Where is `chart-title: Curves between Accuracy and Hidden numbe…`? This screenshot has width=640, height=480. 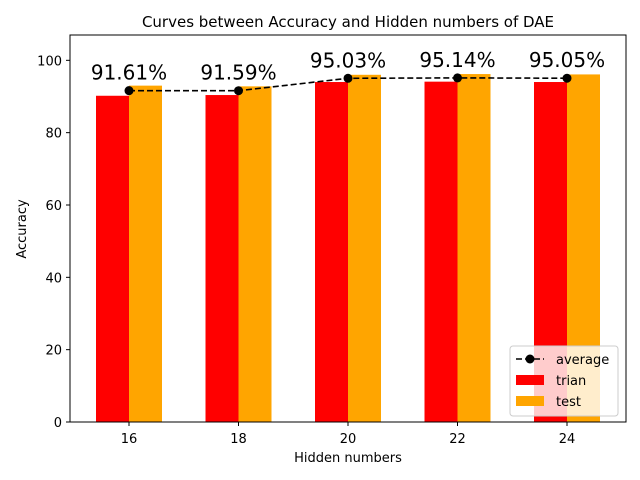
chart-title: Curves between Accuracy and Hidden numbe… is located at coordinates (348, 22).